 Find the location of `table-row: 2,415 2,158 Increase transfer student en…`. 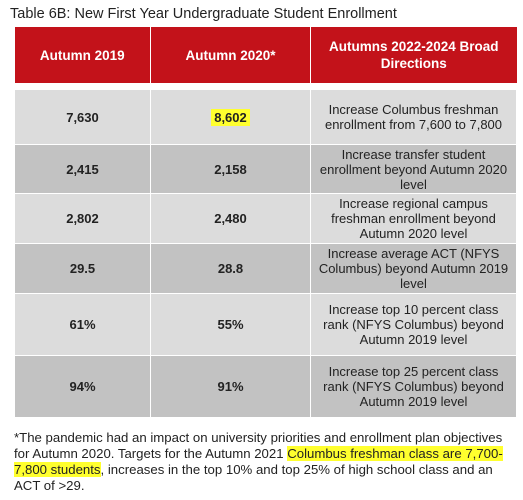

table-row: 2,415 2,158 Increase transfer student en… is located at coordinates (265, 169).